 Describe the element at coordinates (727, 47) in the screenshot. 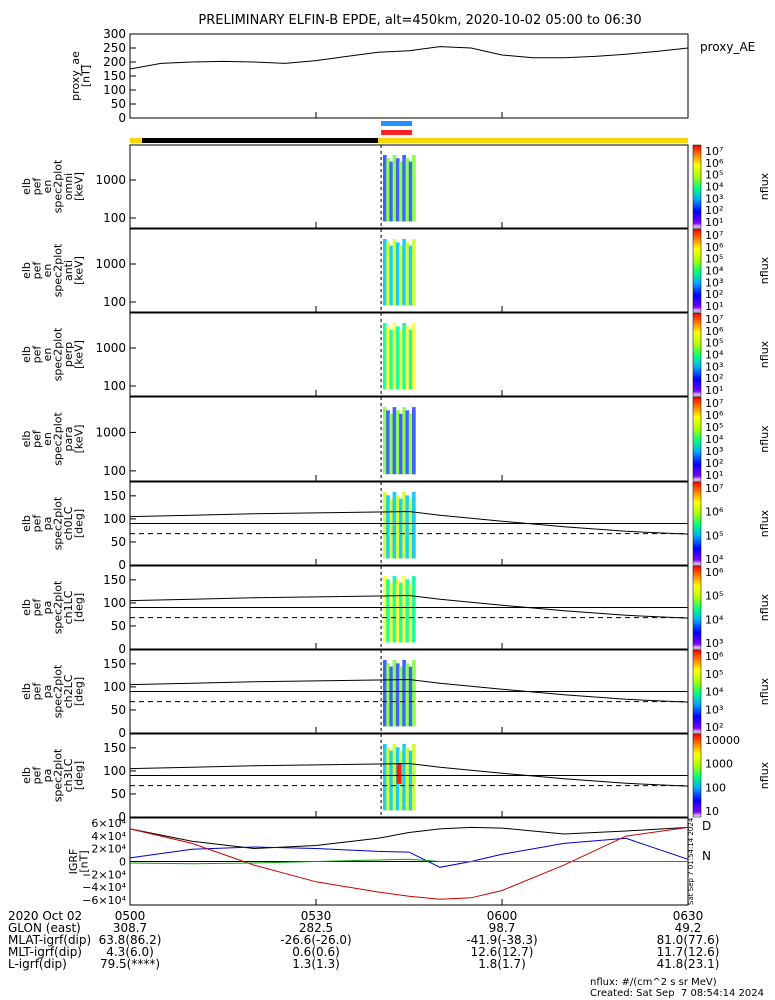

I see `ae-legend: proxy_AE` at that location.